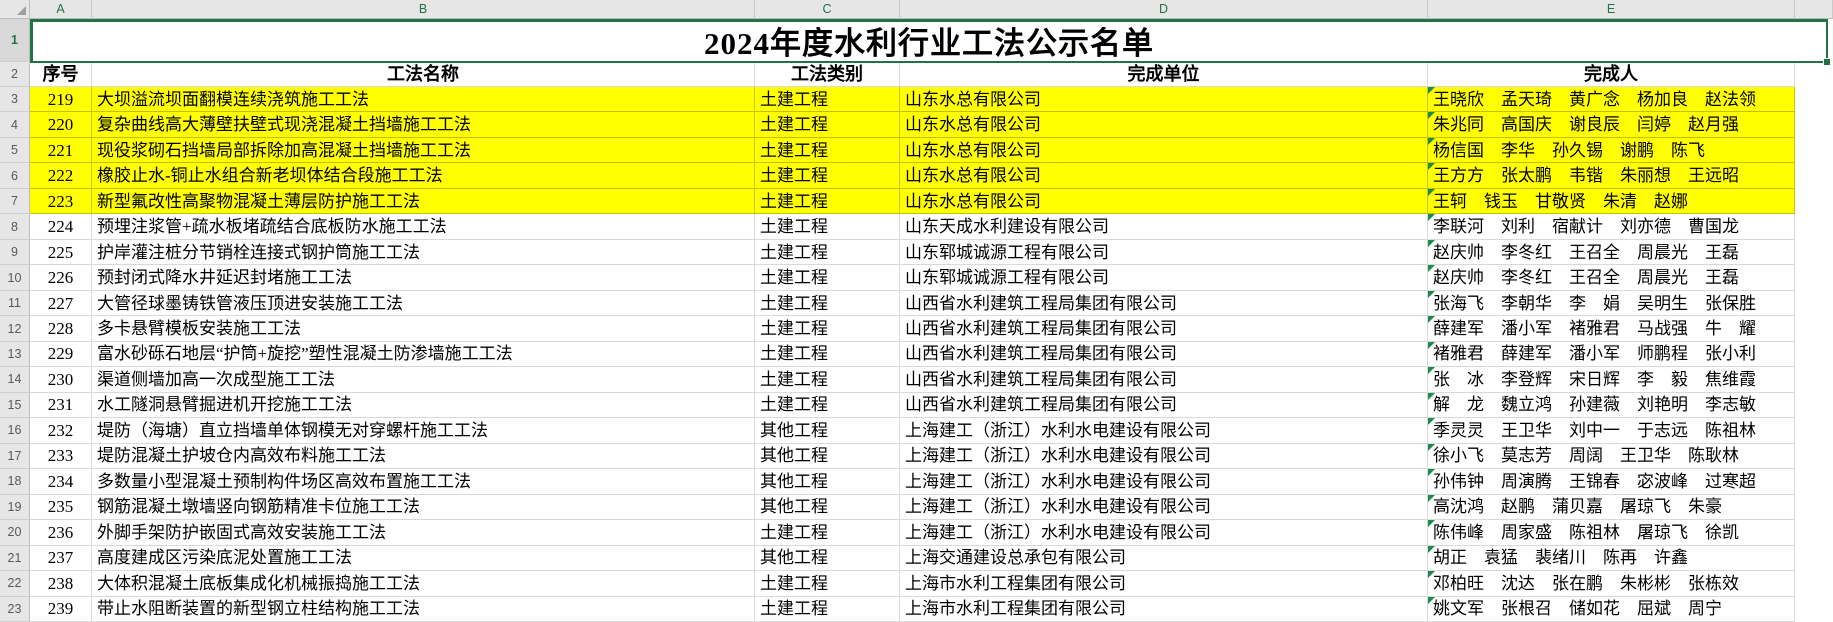 The image size is (1833, 622). Describe the element at coordinates (1611, 176) in the screenshot. I see `cell-E6: 王方方 张太鹏 韦锴 朱丽想 王远昭` at that location.